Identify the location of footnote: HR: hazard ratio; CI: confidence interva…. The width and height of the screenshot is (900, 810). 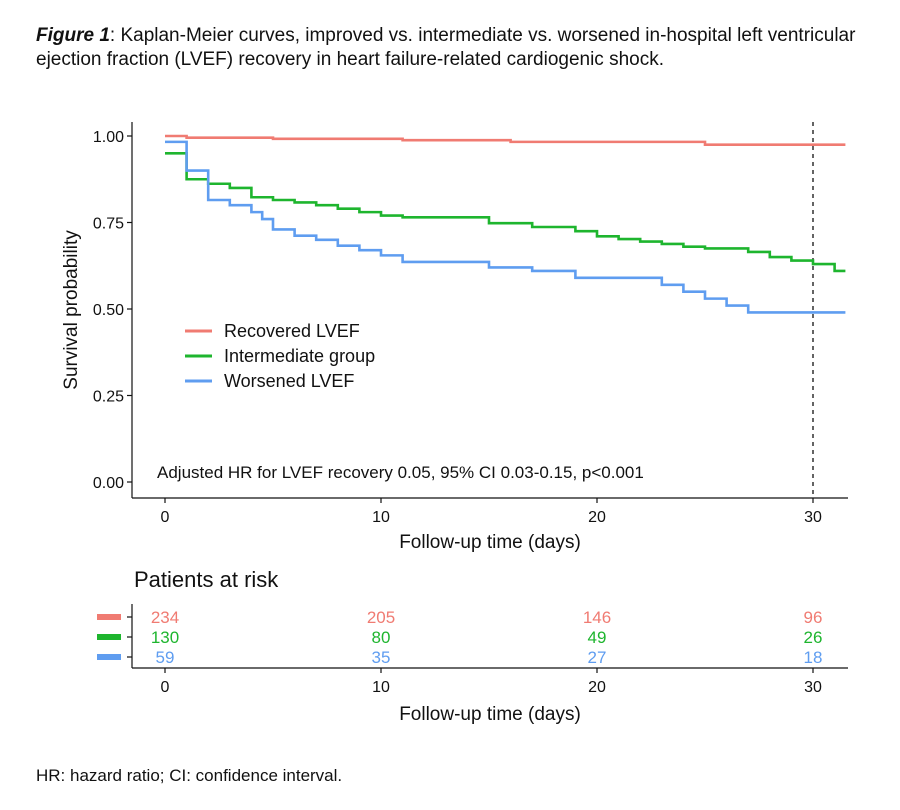
(189, 775).